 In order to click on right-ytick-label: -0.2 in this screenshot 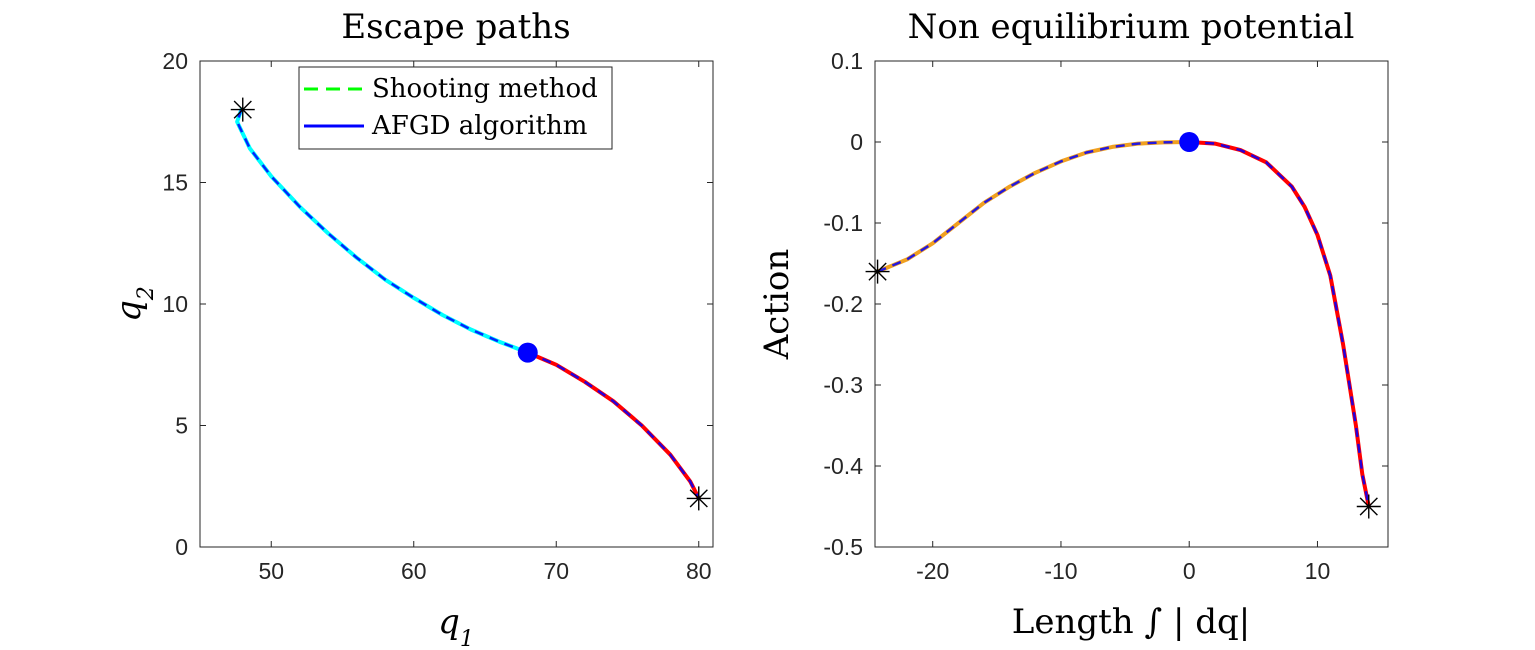, I will do `click(843, 304)`.